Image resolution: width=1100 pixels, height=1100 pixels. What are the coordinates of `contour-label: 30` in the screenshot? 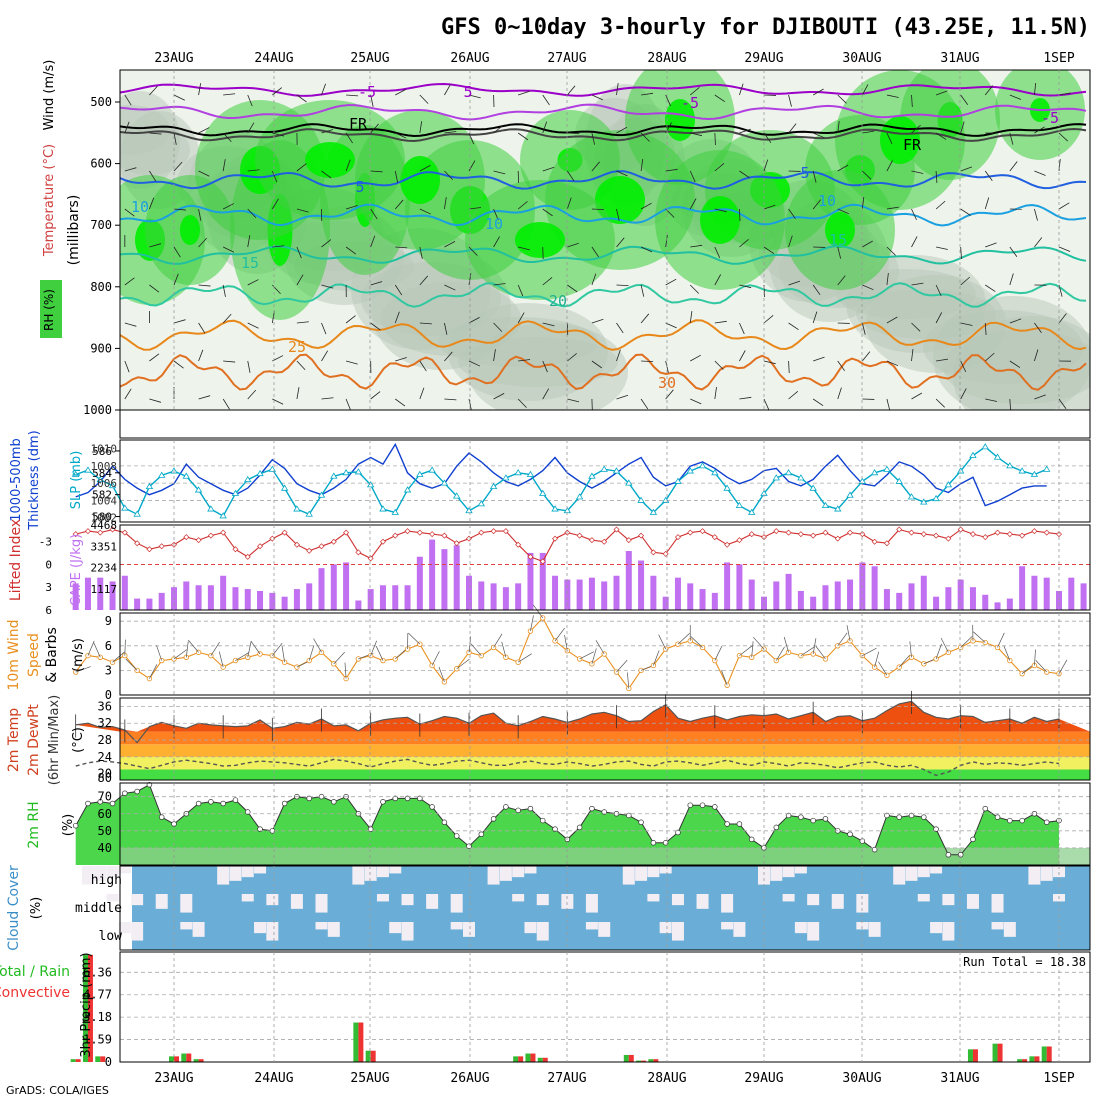 It's located at (667, 383).